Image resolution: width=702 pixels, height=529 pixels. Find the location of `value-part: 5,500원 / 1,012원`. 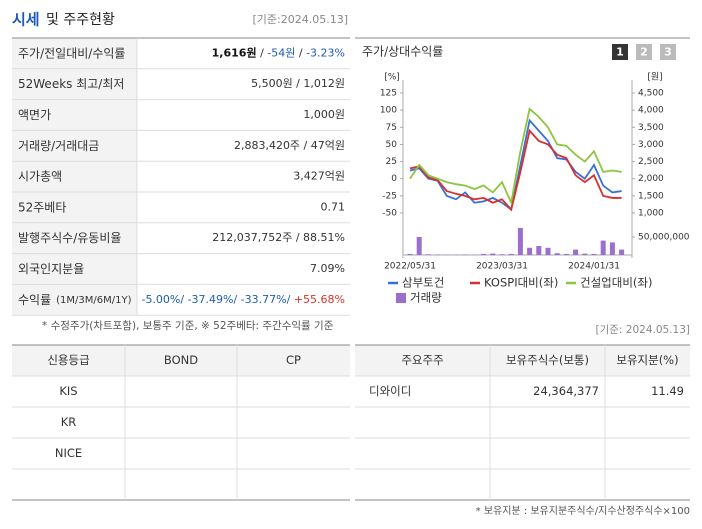

value-part: 5,500원 / 1,012원 is located at coordinates (298, 83).